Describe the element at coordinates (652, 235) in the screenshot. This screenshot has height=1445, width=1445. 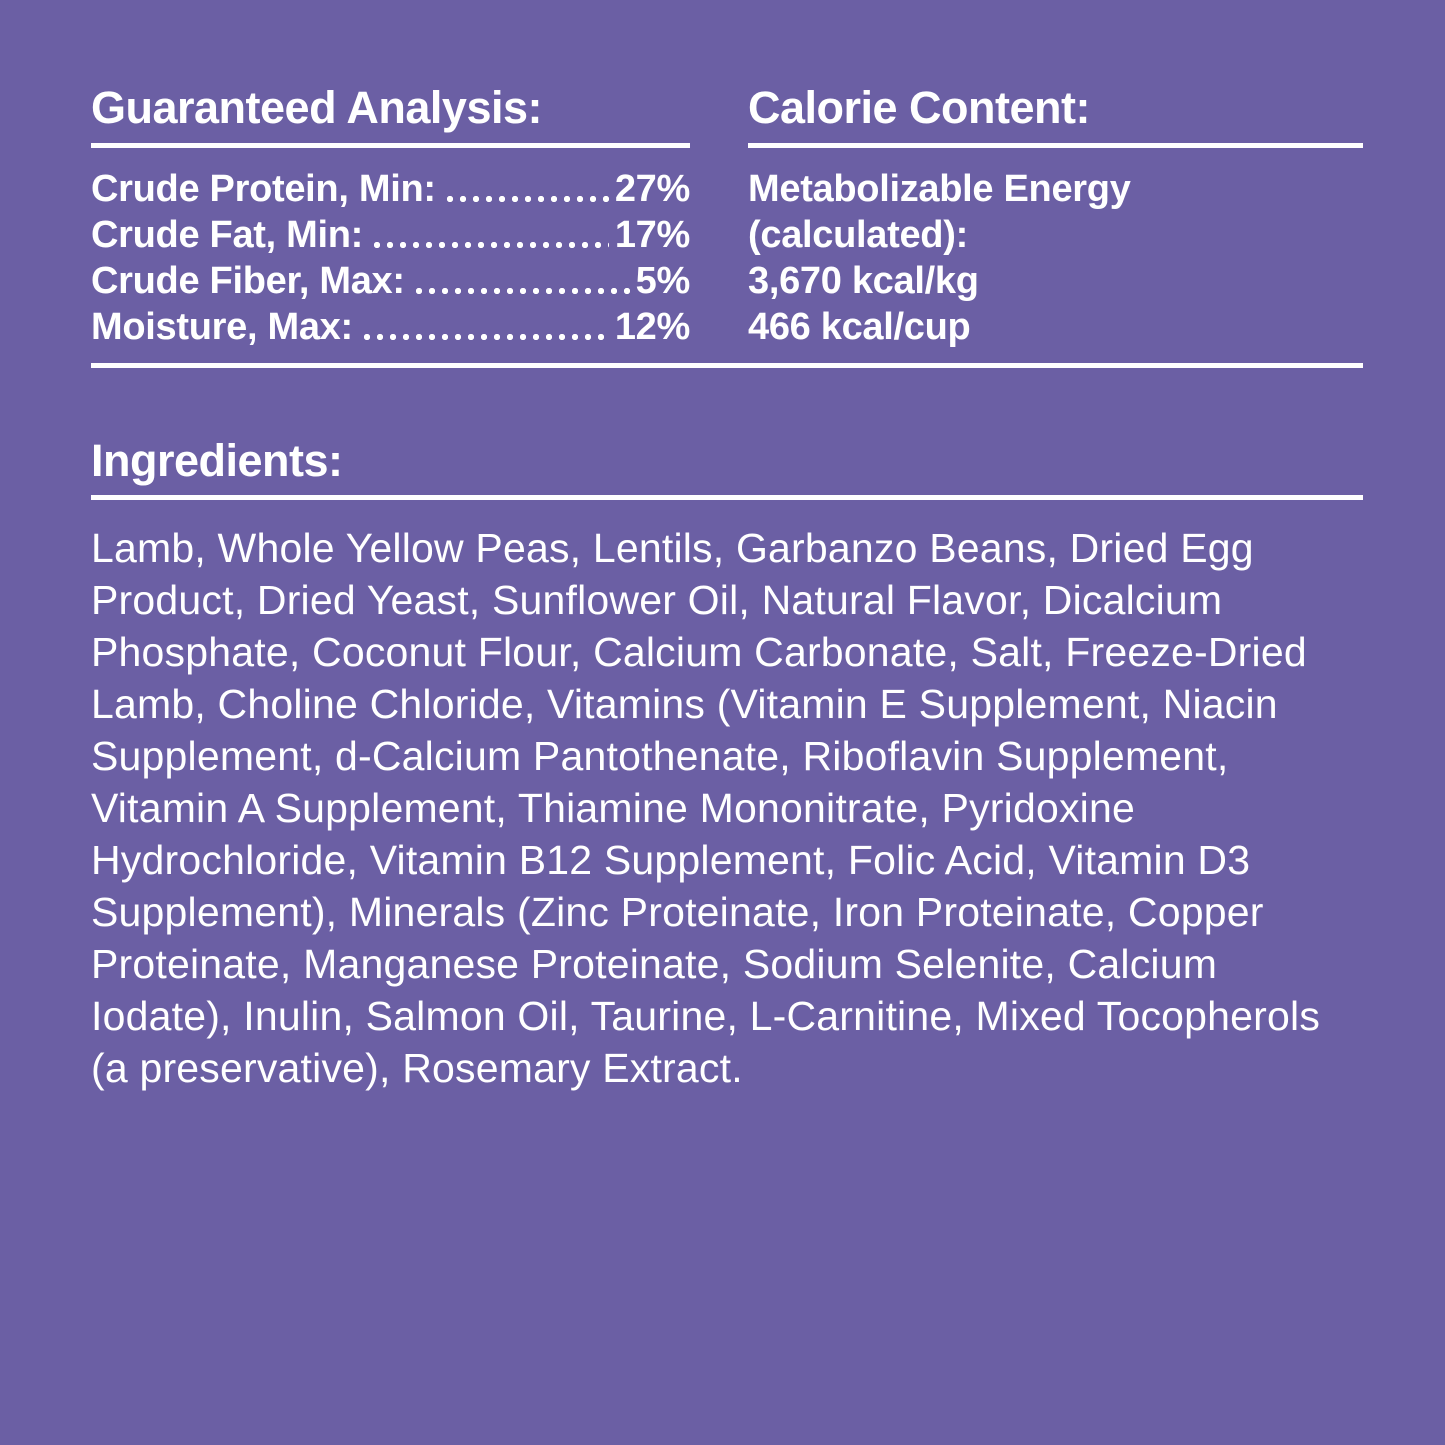
I see `analysis-row-value: 17%` at that location.